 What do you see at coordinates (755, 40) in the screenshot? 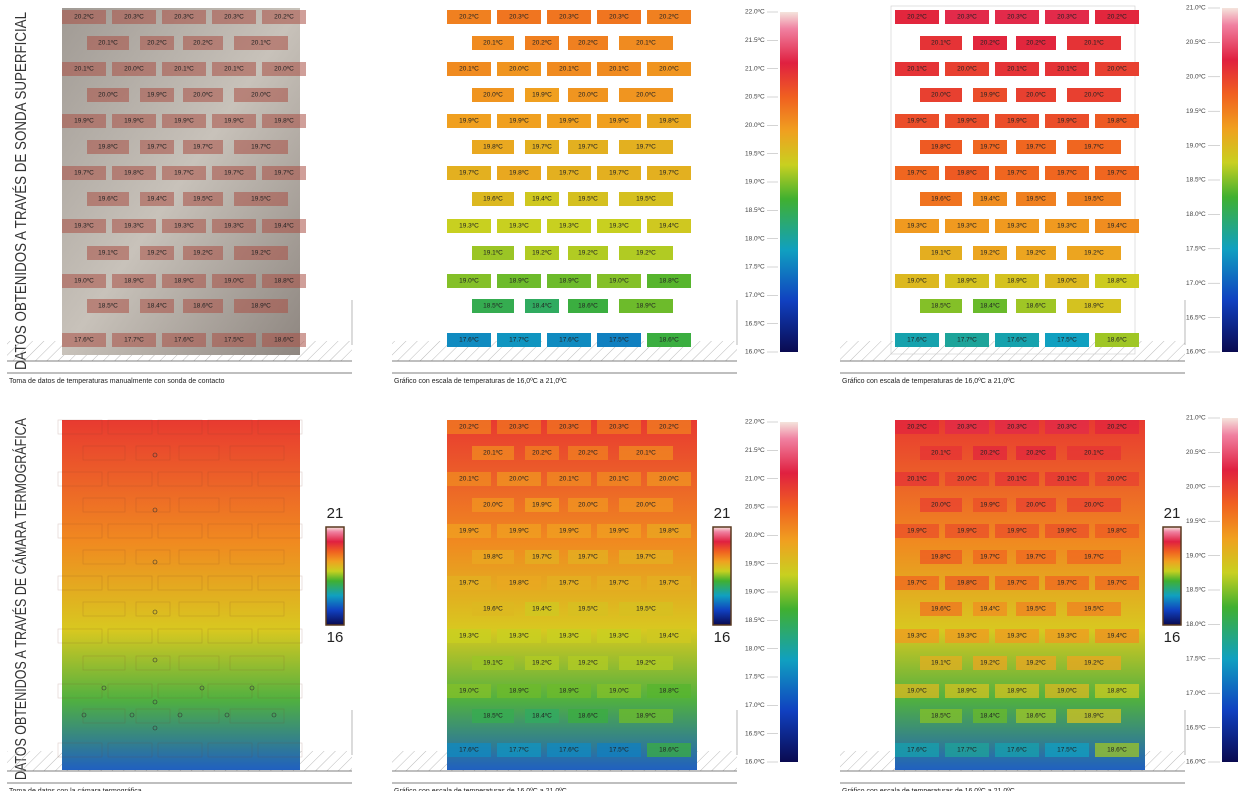
I see `scale-tick-label: 21.5ºC` at bounding box center [755, 40].